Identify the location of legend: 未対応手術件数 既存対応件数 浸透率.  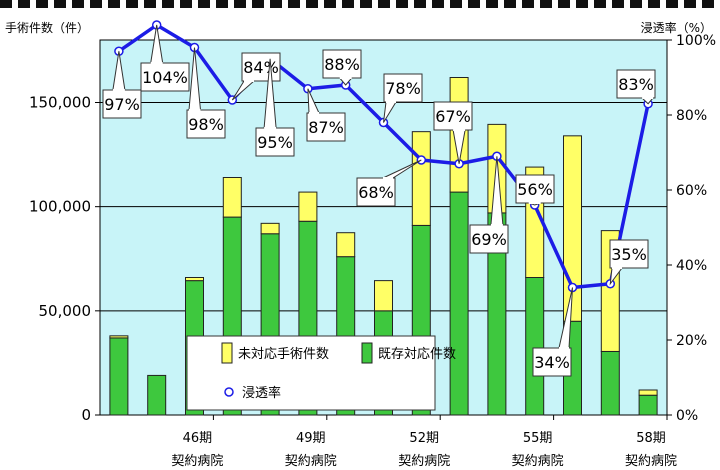
(321, 373).